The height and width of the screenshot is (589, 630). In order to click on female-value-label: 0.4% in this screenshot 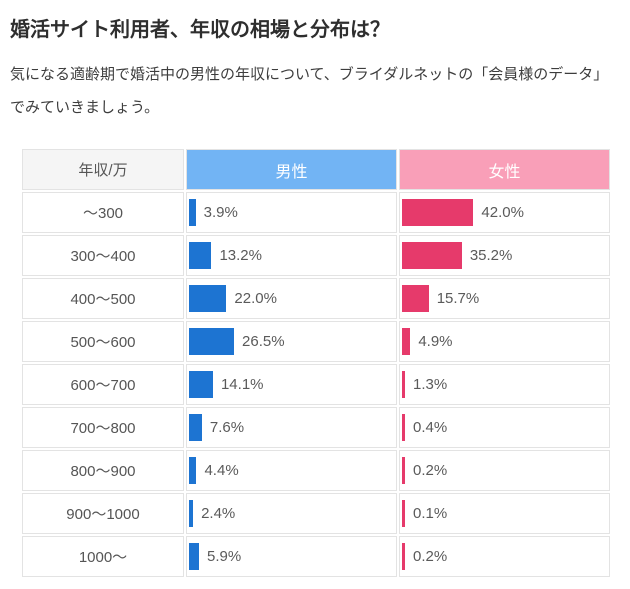, I will do `click(430, 427)`.